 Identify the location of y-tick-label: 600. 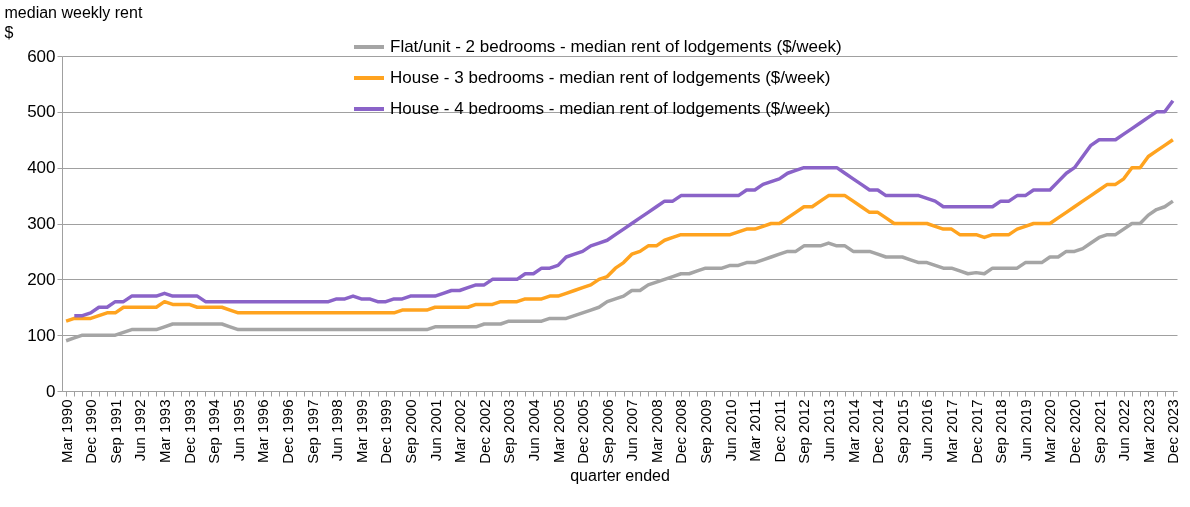
(41, 56).